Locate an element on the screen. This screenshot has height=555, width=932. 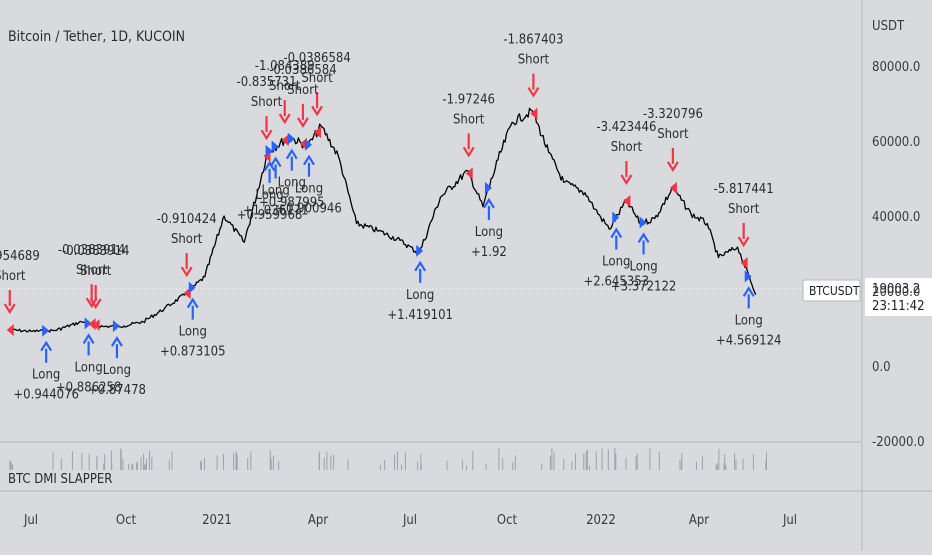
time-axis-labels: Jul Oct 2021 Apr Jul Oct 2022 Apr Jul is located at coordinates (410, 520).